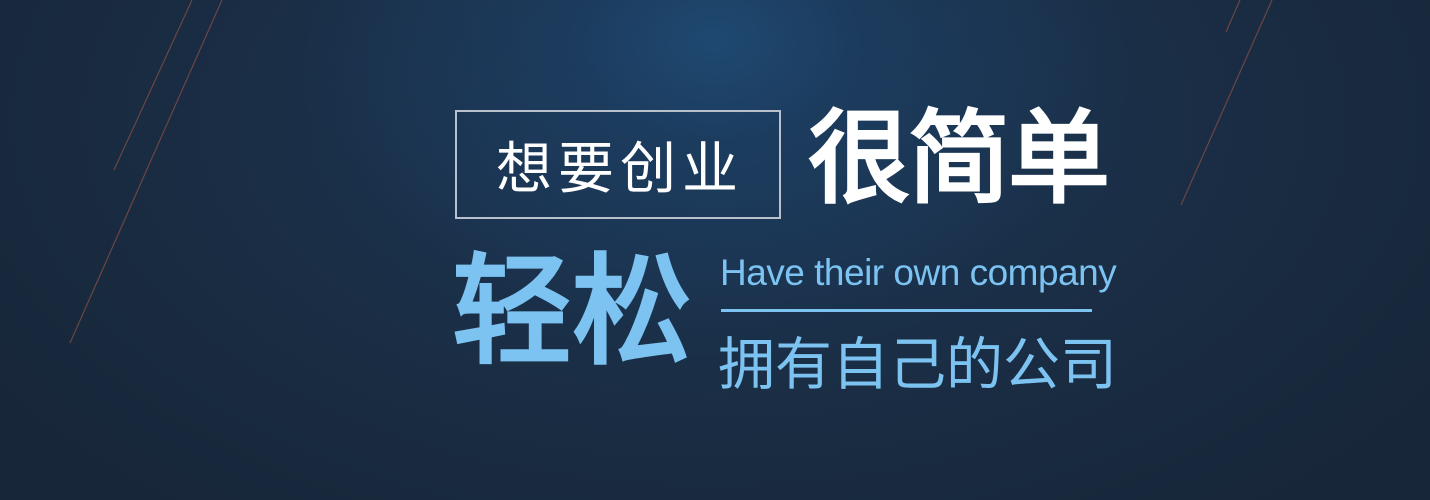  What do you see at coordinates (620, 169) in the screenshot?
I see `boxed-slogan-text: 想要创业` at bounding box center [620, 169].